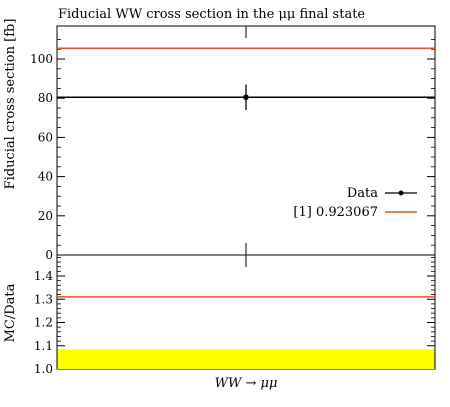  Describe the element at coordinates (246, 383) in the screenshot. I see `x-axis-label: WW → μμ` at that location.